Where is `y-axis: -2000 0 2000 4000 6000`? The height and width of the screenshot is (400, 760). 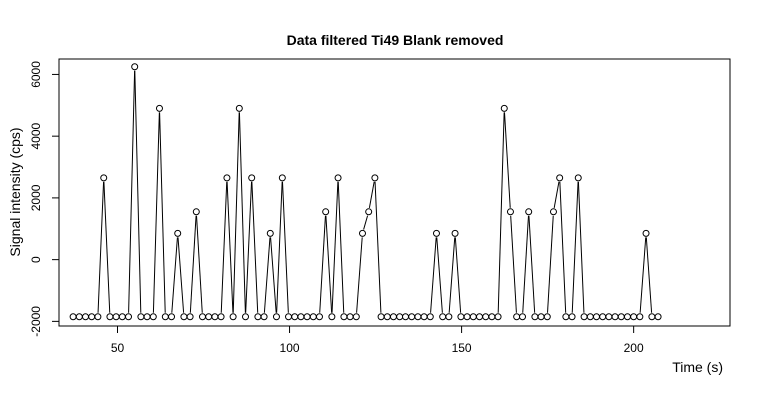
y-axis: -2000 0 2000 4000 6000 is located at coordinates (44, 199).